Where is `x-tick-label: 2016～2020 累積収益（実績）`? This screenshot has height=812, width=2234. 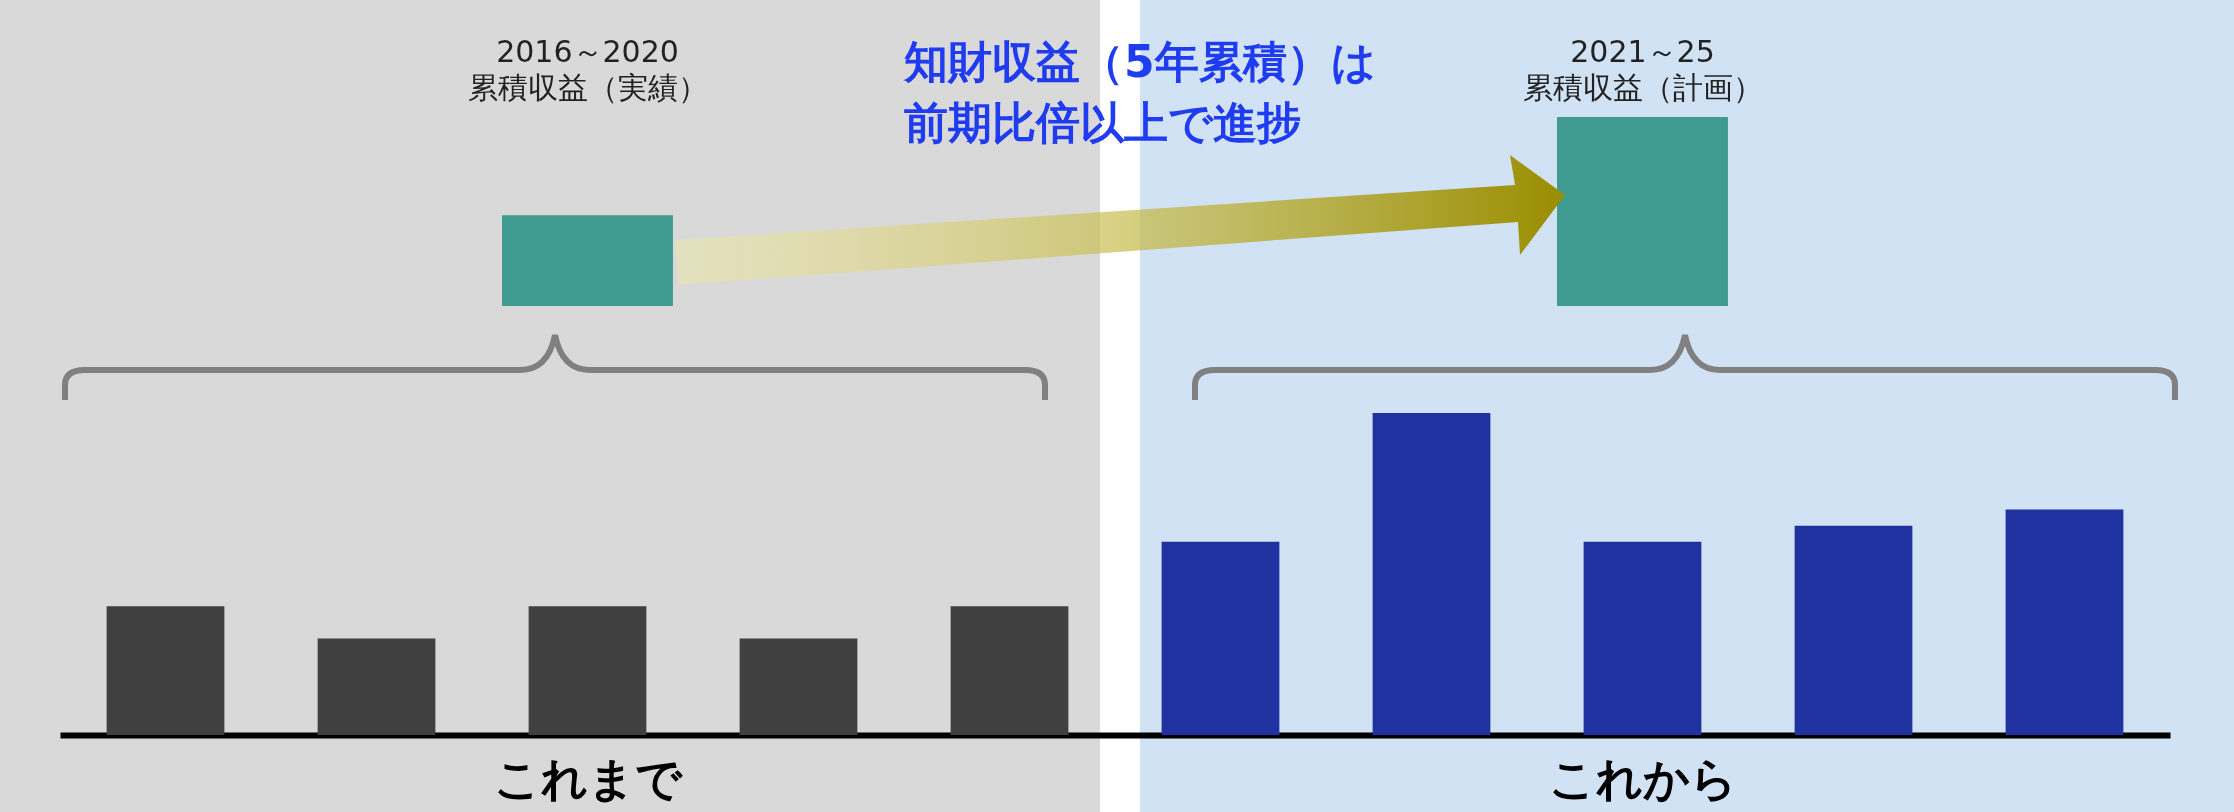 x-tick-label: 2016～2020 累積収益（実績） is located at coordinates (587, 69).